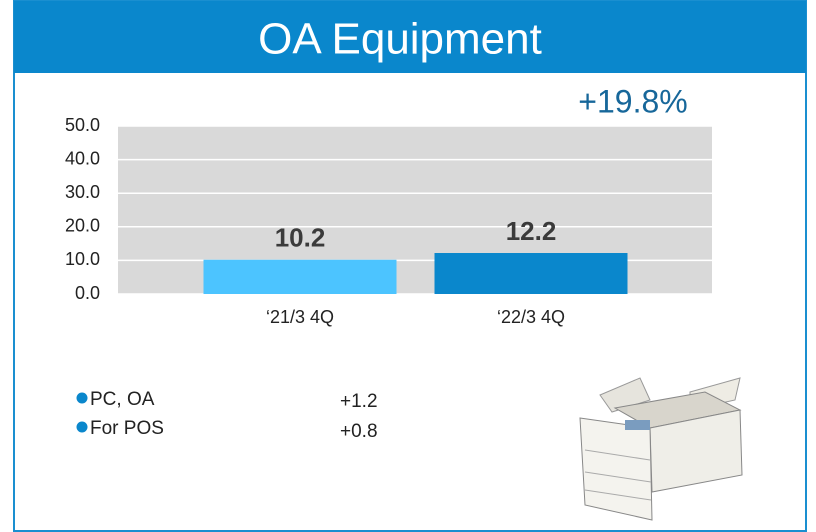 Image resolution: width=816 pixels, height=532 pixels. Describe the element at coordinates (300, 317) in the screenshot. I see `x-tick-label: ‘21/3 4Q` at that location.